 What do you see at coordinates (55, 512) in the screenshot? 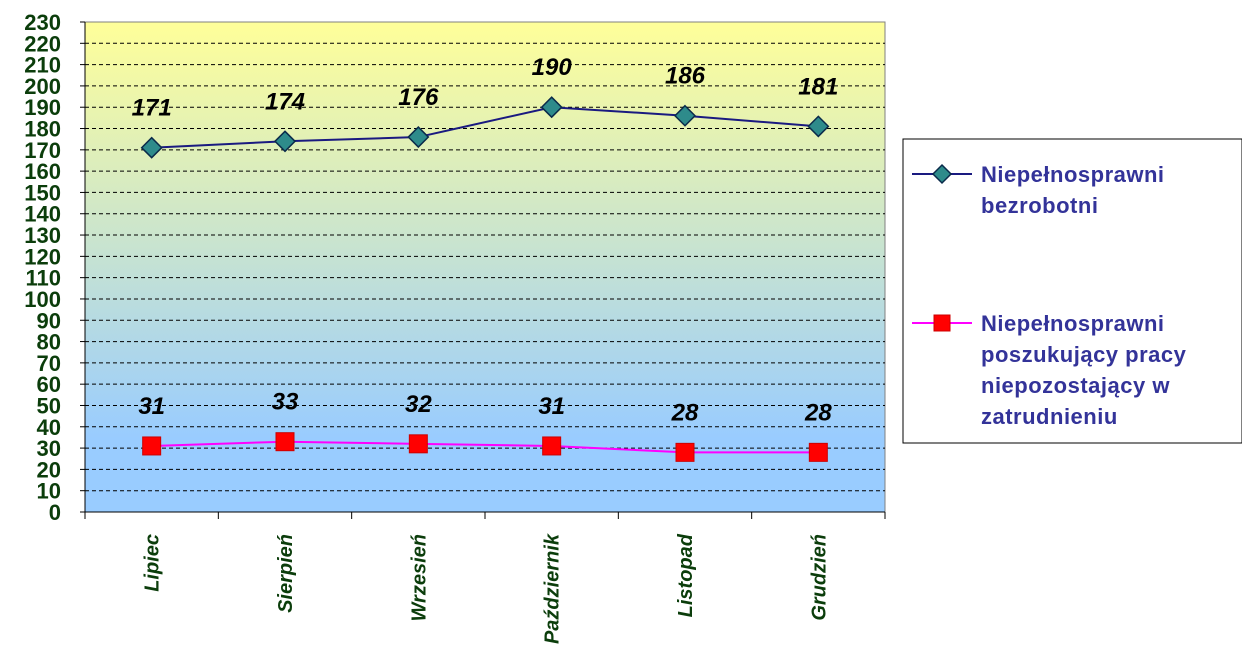
I see `y-tick-label: 0` at bounding box center [55, 512].